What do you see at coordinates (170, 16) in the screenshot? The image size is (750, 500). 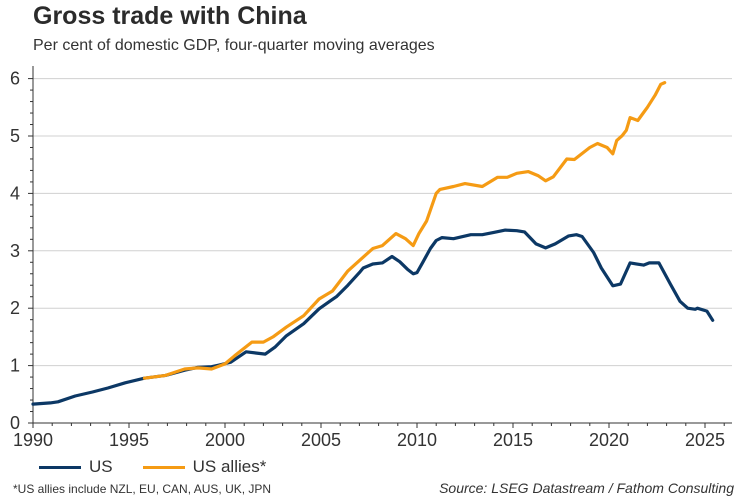 I see `chart-title: Gross trade with China` at bounding box center [170, 16].